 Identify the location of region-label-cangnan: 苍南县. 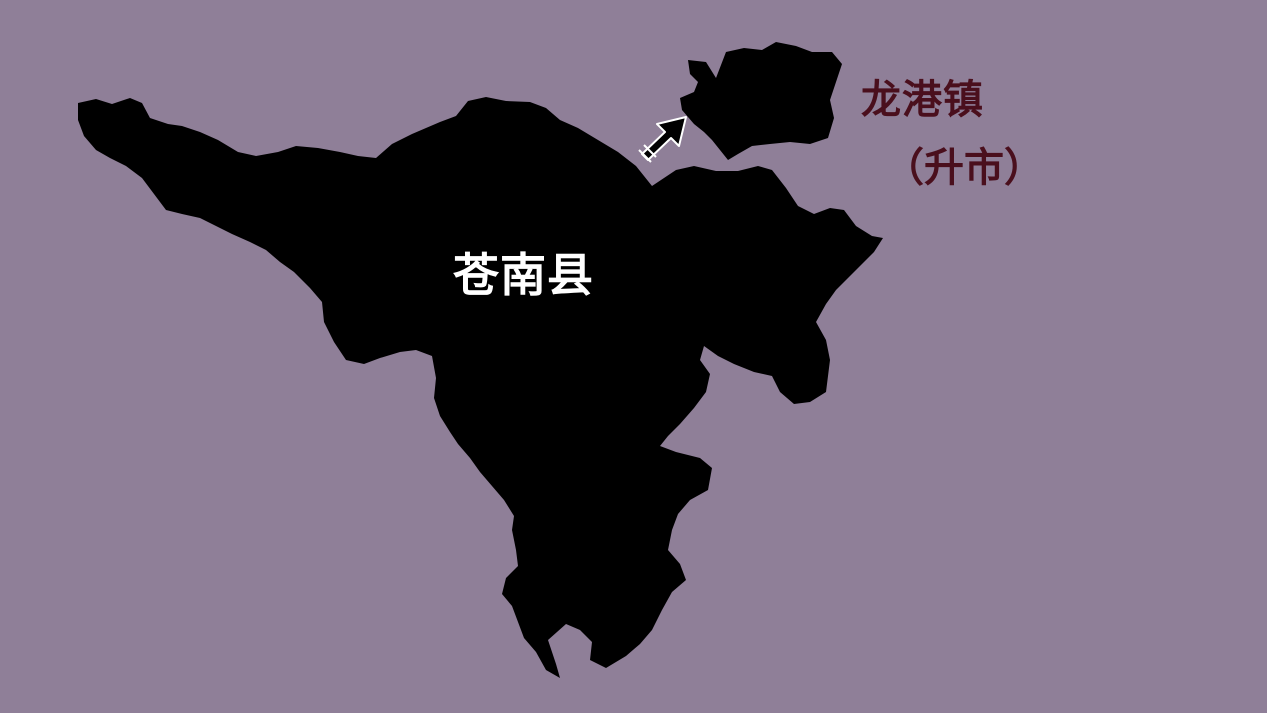
(523, 275).